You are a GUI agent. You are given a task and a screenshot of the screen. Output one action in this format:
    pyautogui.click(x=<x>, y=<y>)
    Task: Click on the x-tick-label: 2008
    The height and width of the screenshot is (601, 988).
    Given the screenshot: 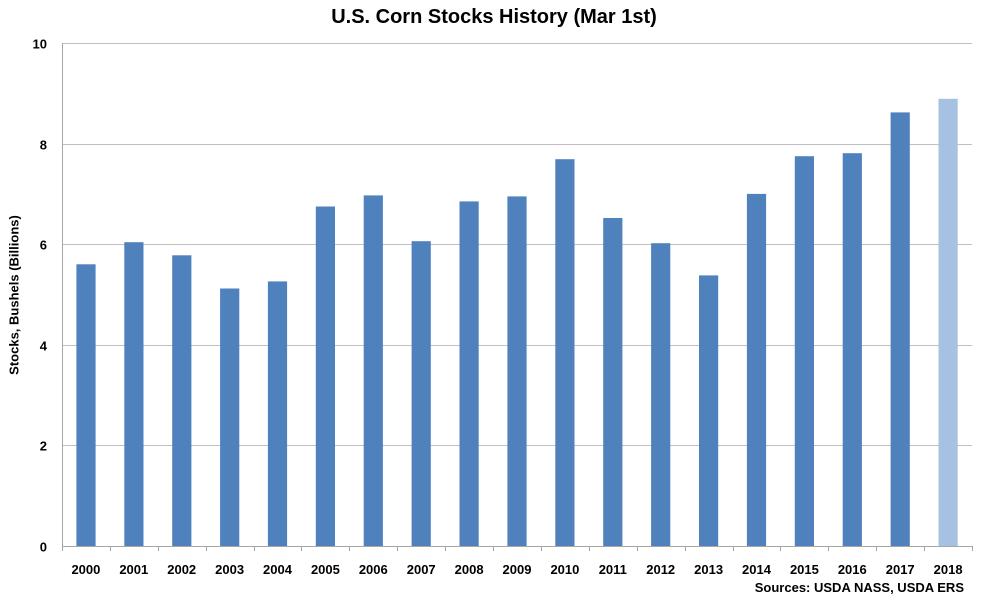 What is the action you would take?
    pyautogui.click(x=469, y=569)
    